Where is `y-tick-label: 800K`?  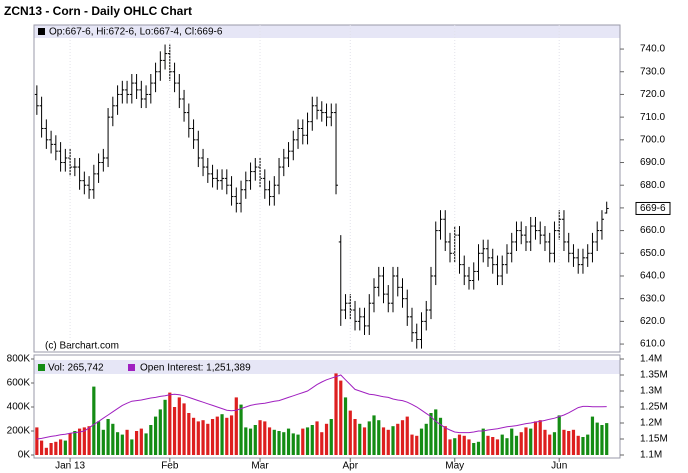
y-tick-label: 800K is located at coordinates (19, 359).